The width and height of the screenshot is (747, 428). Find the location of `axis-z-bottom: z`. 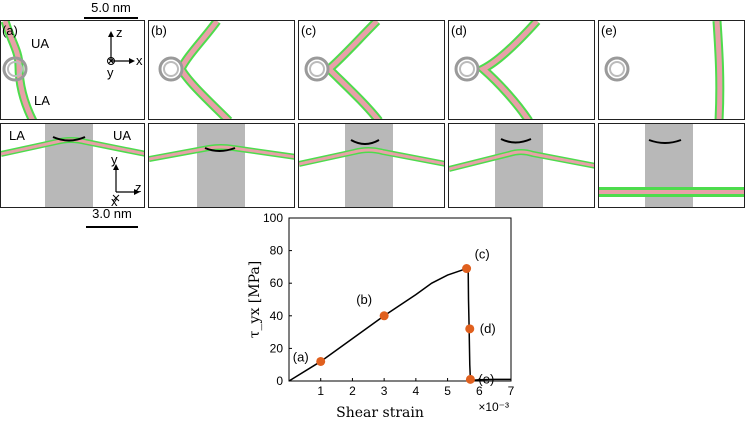

axis-z-bottom: z is located at coordinates (138, 187).